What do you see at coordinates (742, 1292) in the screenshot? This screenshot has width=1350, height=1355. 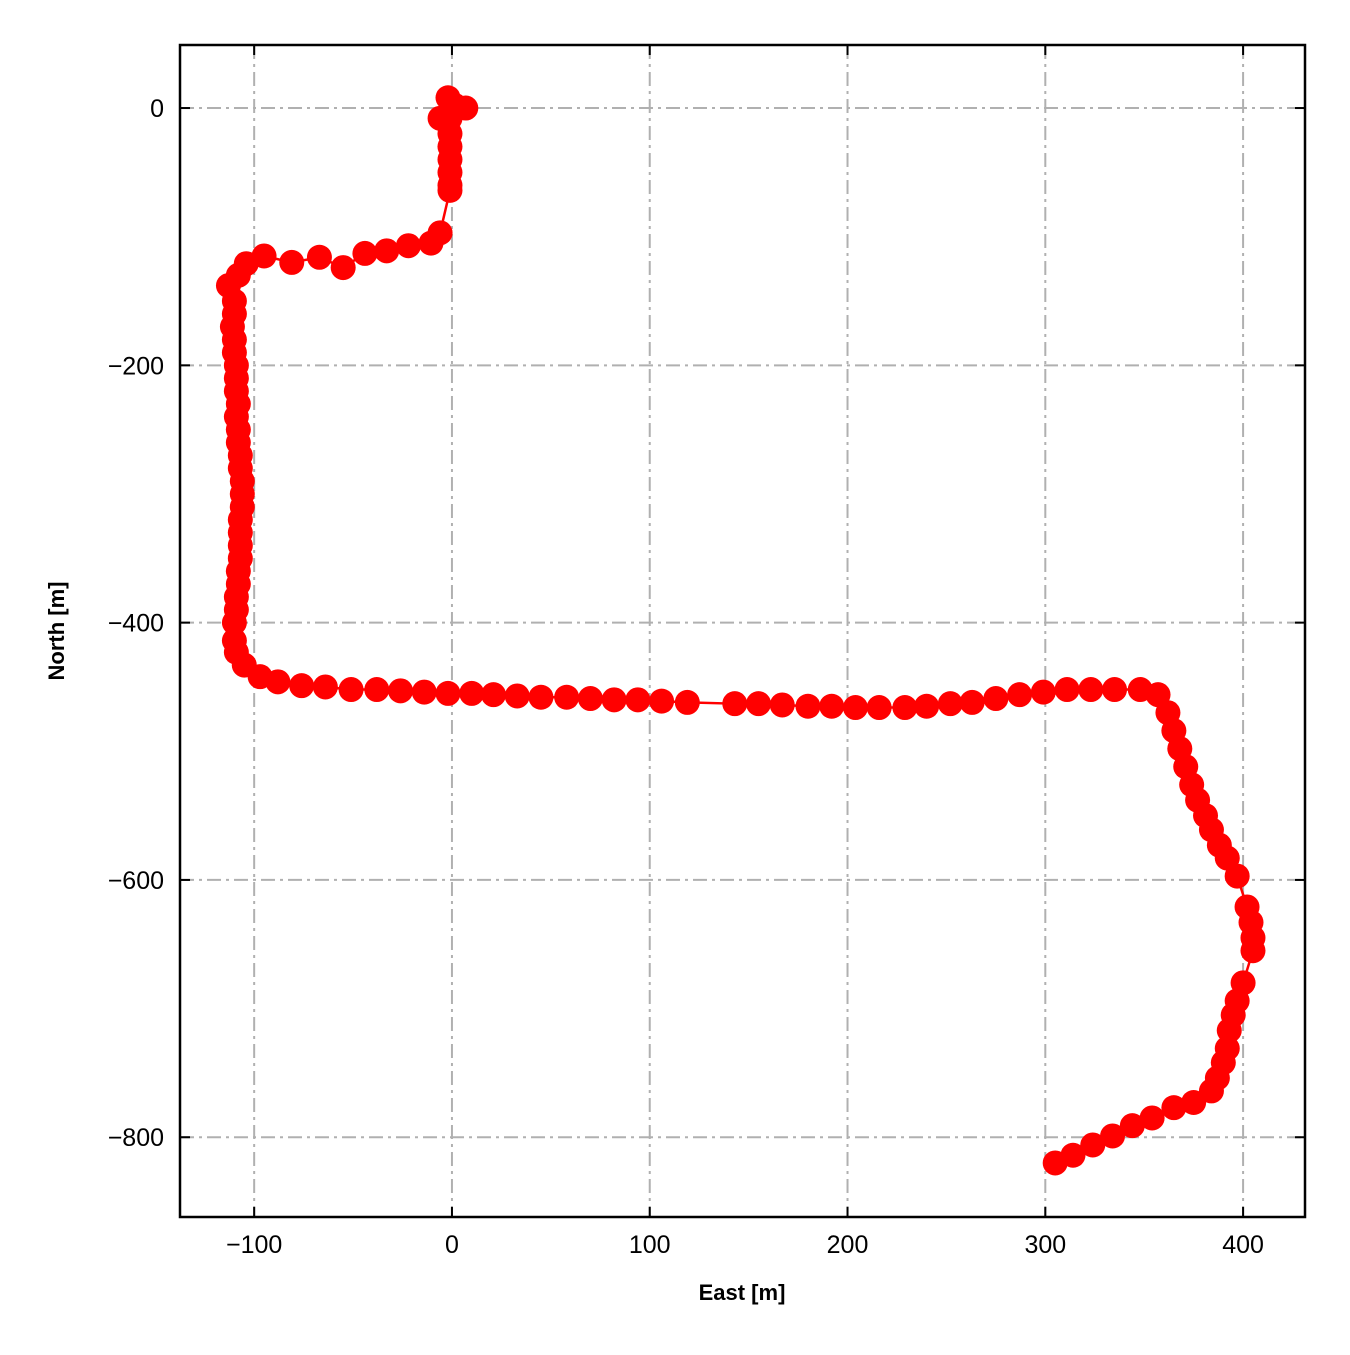 I see `x-axis-label: East [m]` at bounding box center [742, 1292].